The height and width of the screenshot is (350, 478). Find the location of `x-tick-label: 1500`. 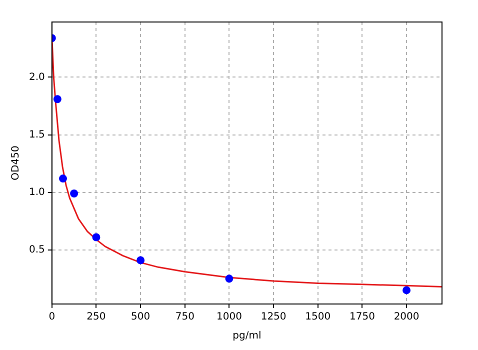

x-tick-label: 1500 is located at coordinates (318, 317).